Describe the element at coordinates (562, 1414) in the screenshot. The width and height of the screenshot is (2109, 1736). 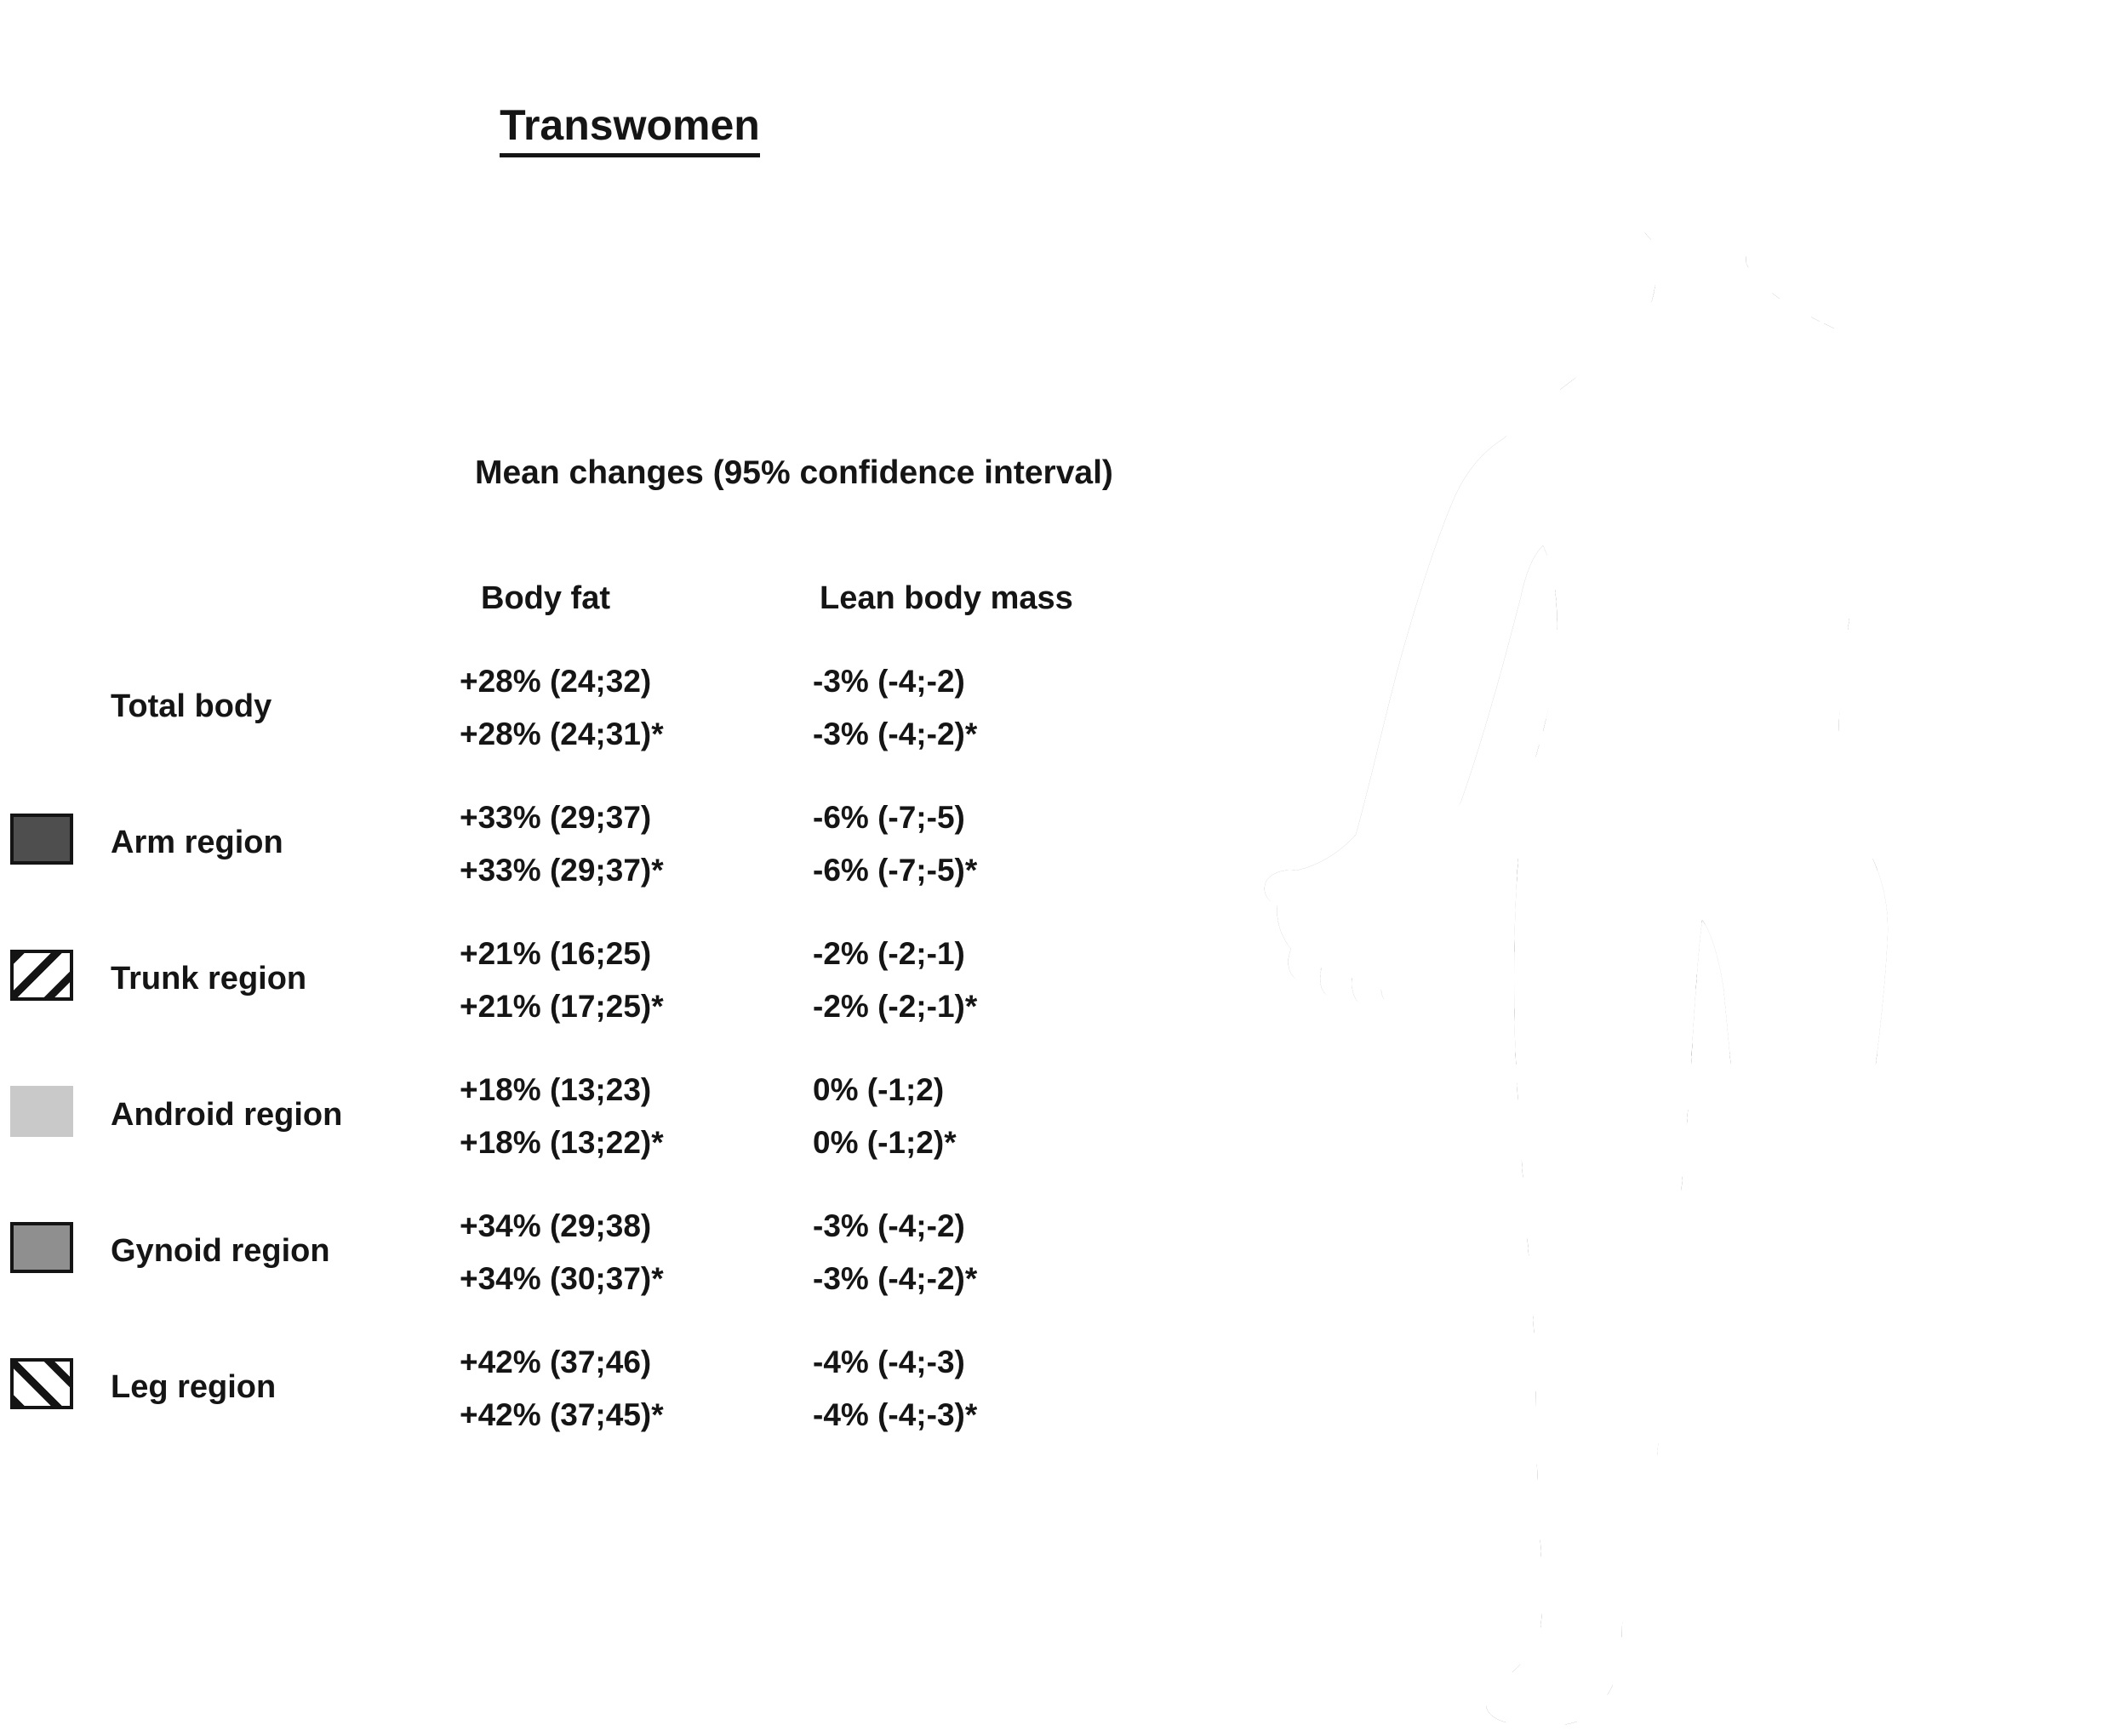
I see `body-fat-value-adjusted: +42% (37;45)*` at that location.